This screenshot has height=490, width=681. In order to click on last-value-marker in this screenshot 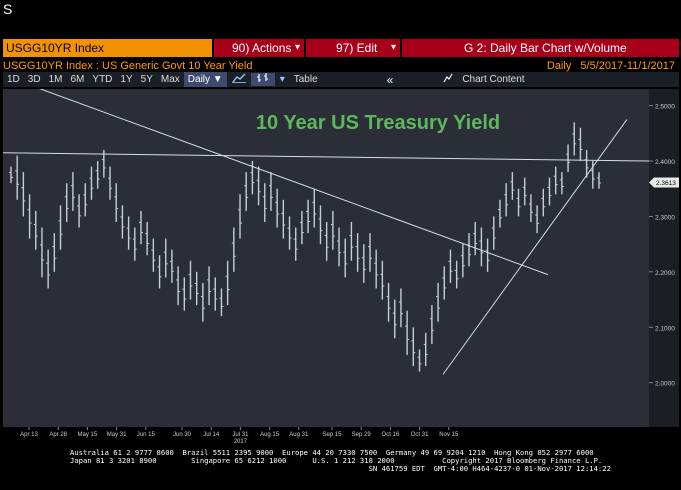, I will do `click(664, 182)`.